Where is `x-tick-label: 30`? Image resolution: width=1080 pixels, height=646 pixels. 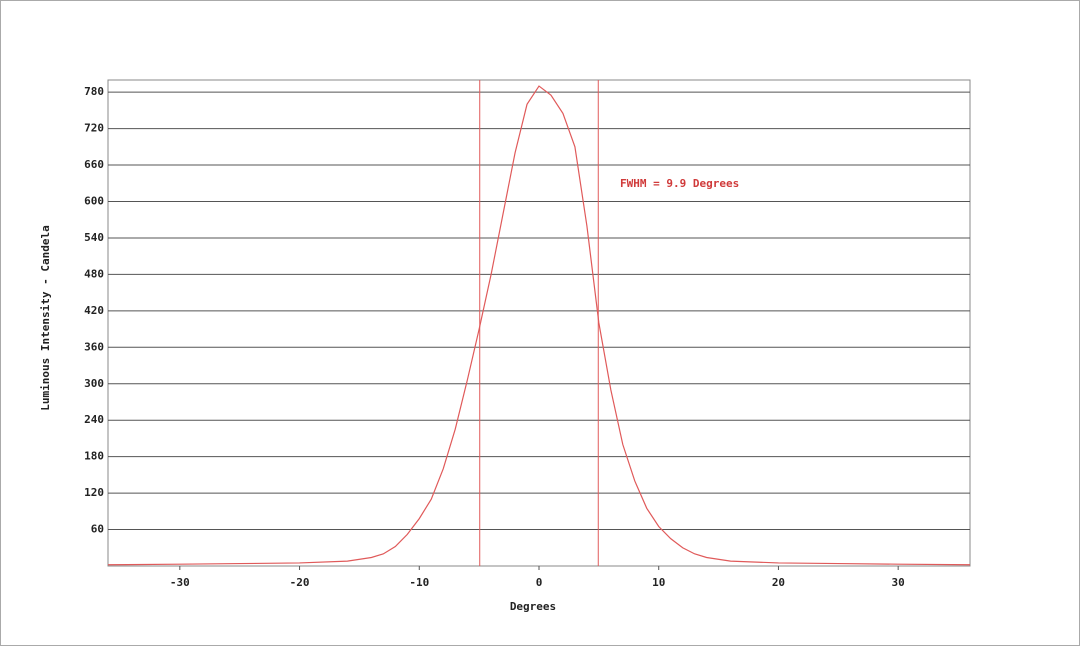 x-tick-label: 30 is located at coordinates (898, 582).